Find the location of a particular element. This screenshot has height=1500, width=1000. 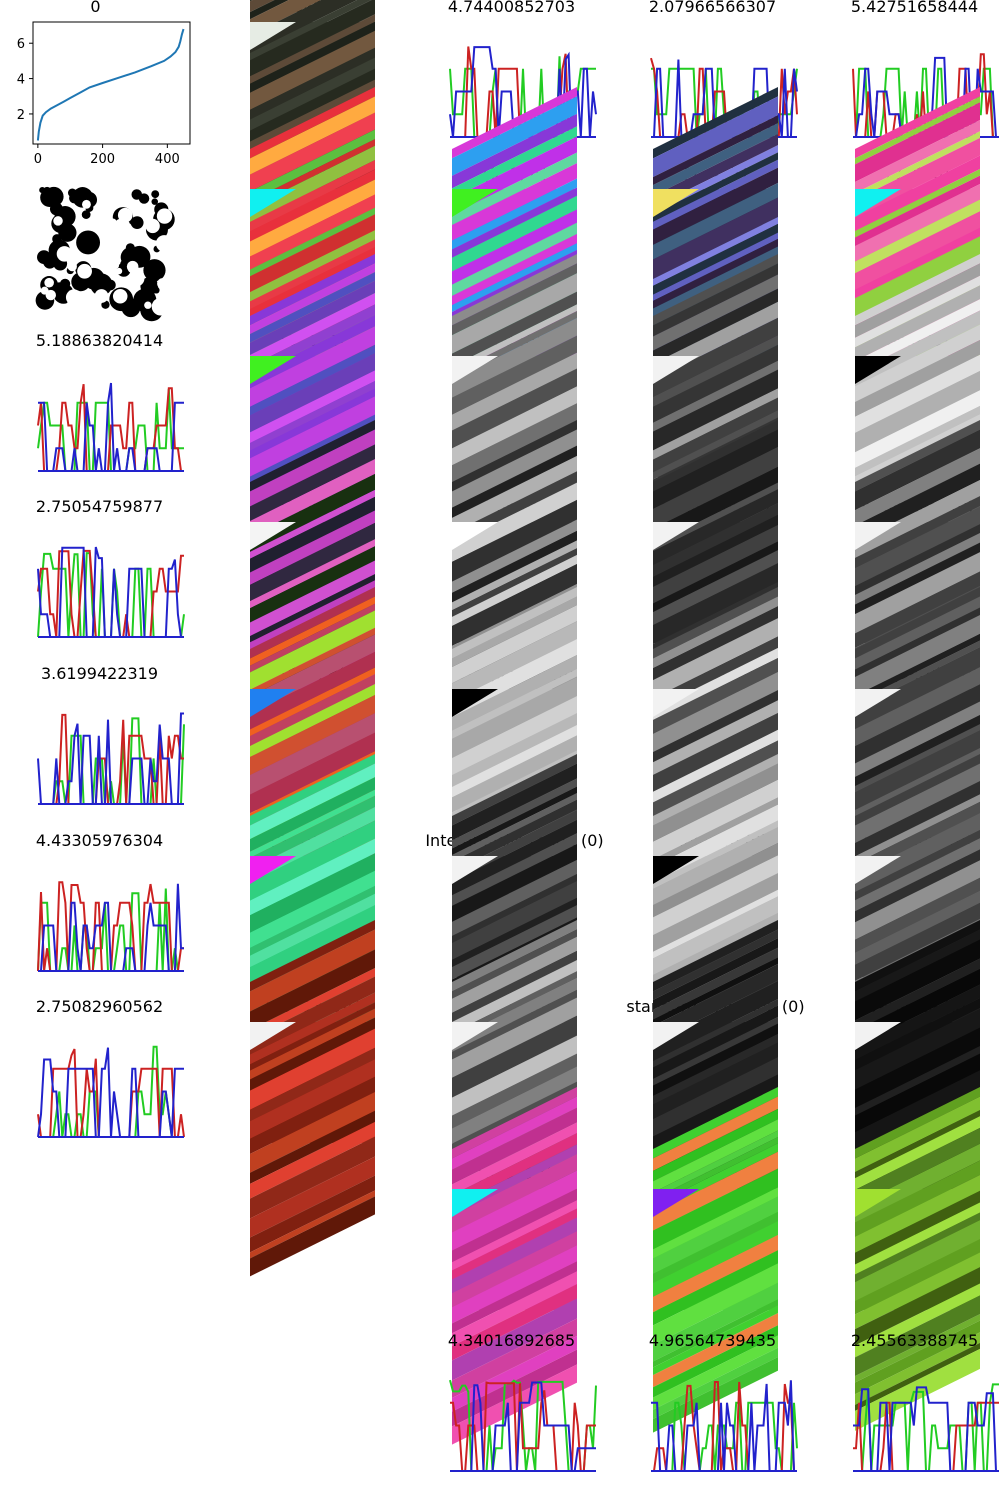

histogram-panel: 5.18863820414 is located at coordinates (110, 404).